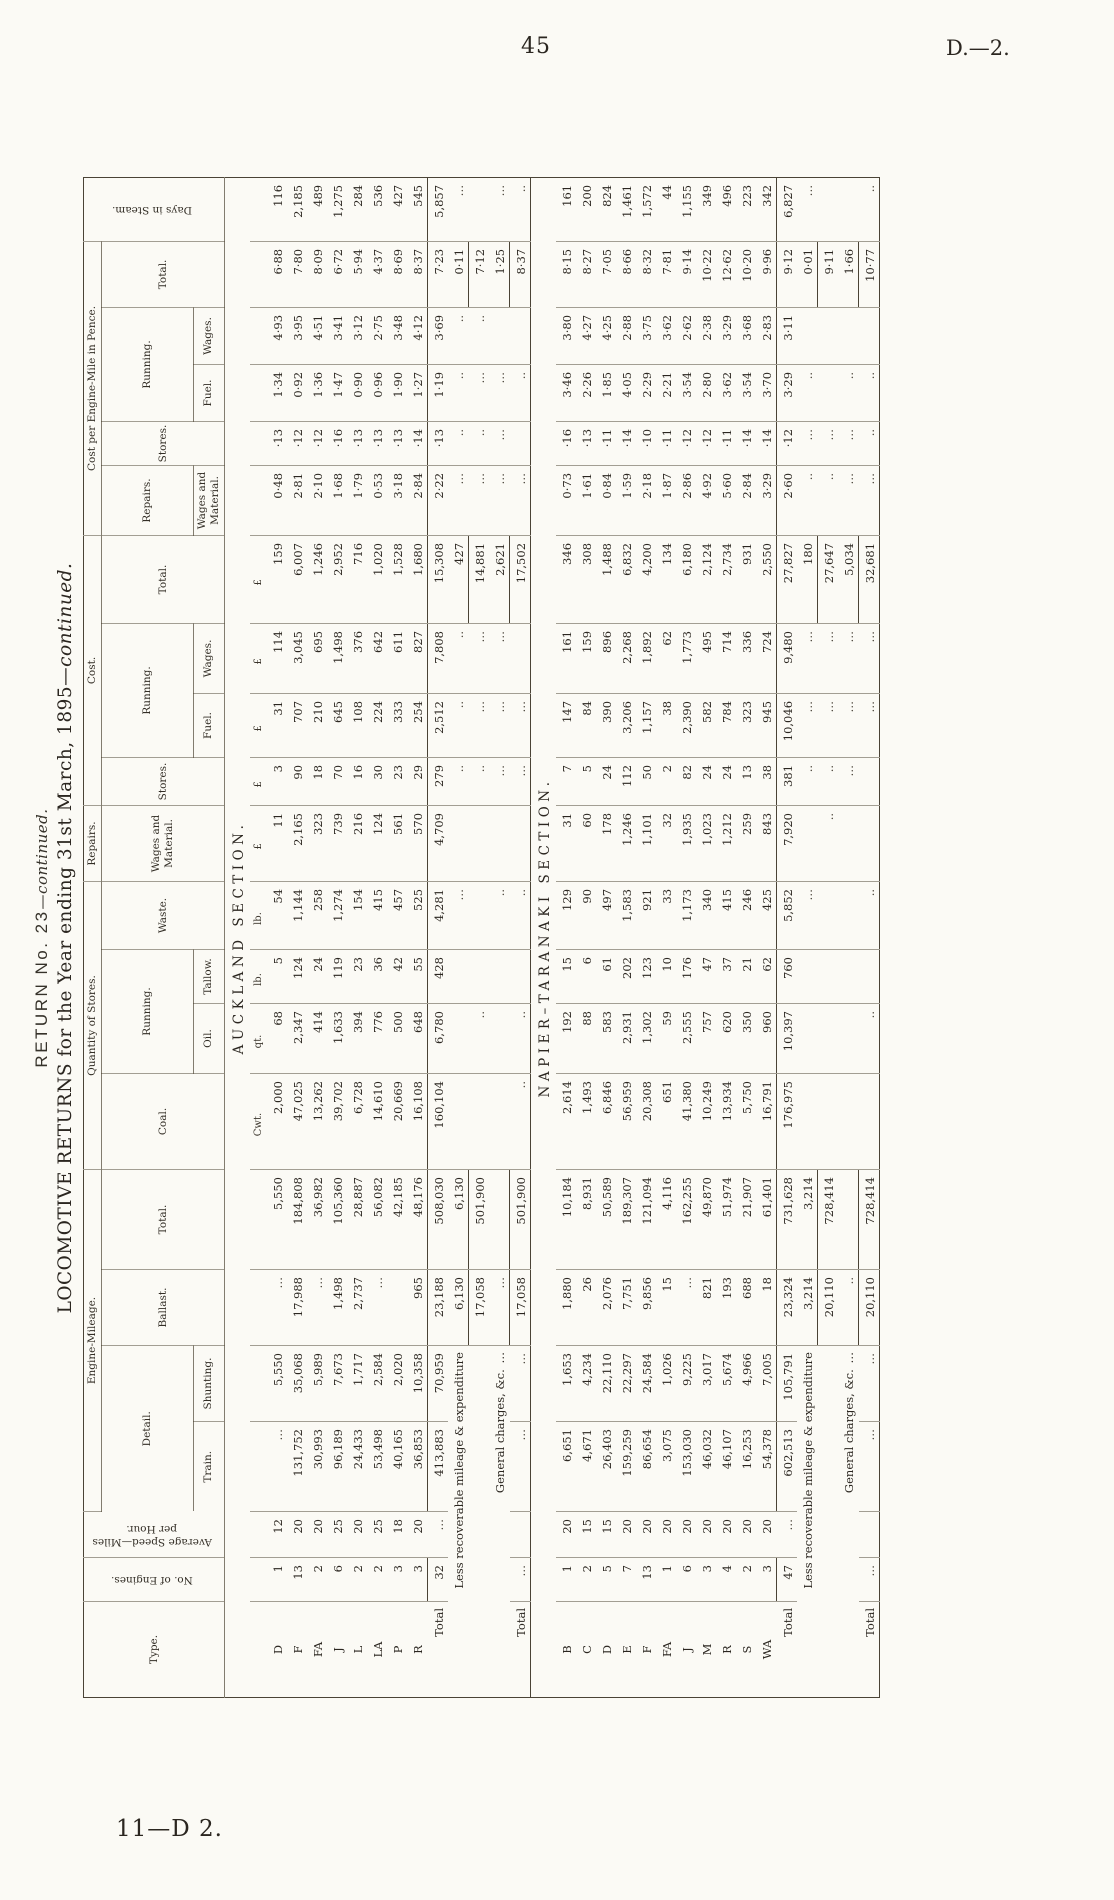 The width and height of the screenshot is (1114, 1900). Describe the element at coordinates (626, 1383) in the screenshot. I see `table-cell: 22,297` at that location.